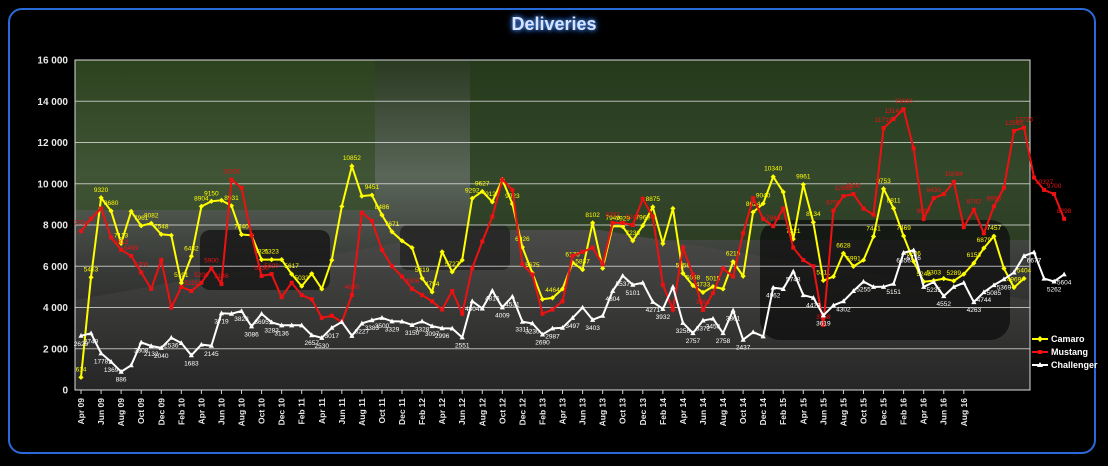 The height and width of the screenshot is (466, 1108). What do you see at coordinates (703, 328) in the screenshot?
I see `data-label: 3372` at bounding box center [703, 328].